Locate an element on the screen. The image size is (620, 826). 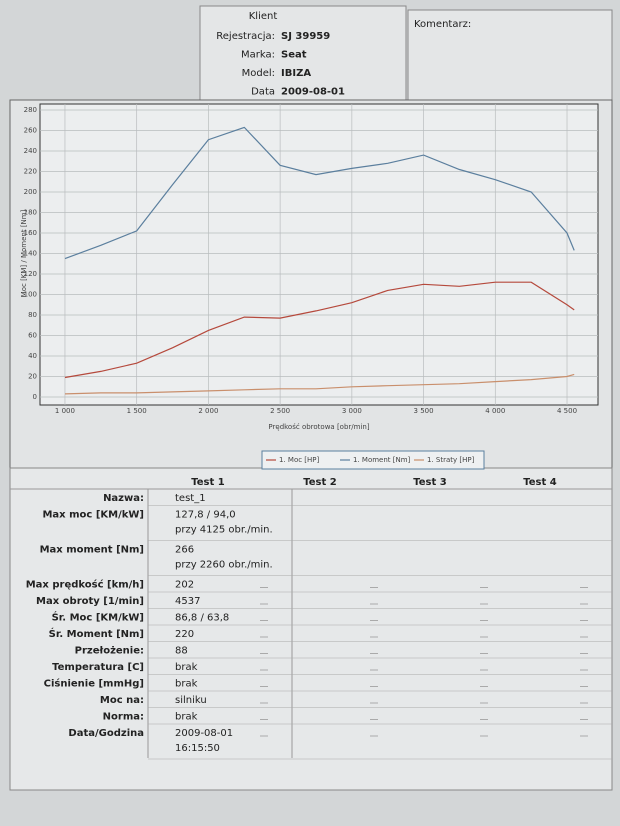
x-tick-label: 4 500 is located at coordinates (567, 411).